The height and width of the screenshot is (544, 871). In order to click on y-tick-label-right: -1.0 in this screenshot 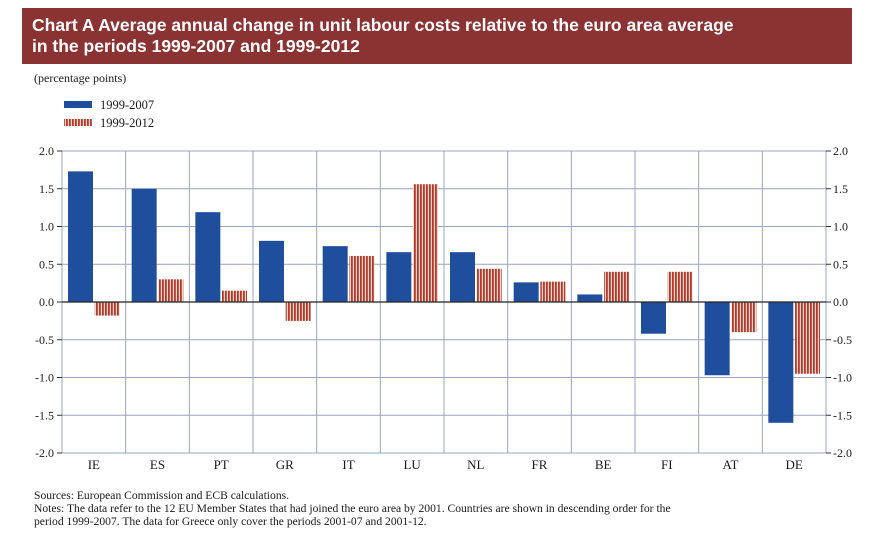, I will do `click(842, 378)`.